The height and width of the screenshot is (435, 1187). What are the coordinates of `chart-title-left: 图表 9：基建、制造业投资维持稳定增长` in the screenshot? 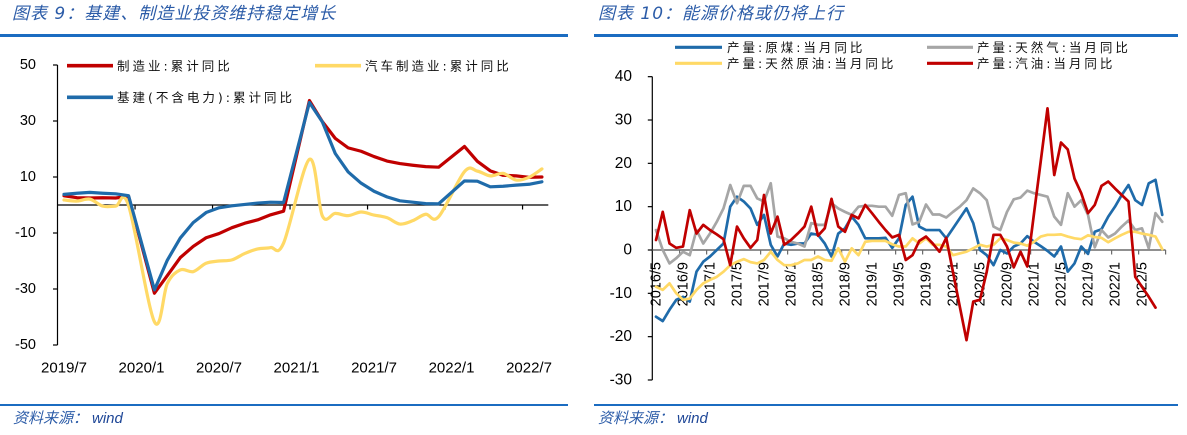 It's located at (174, 14).